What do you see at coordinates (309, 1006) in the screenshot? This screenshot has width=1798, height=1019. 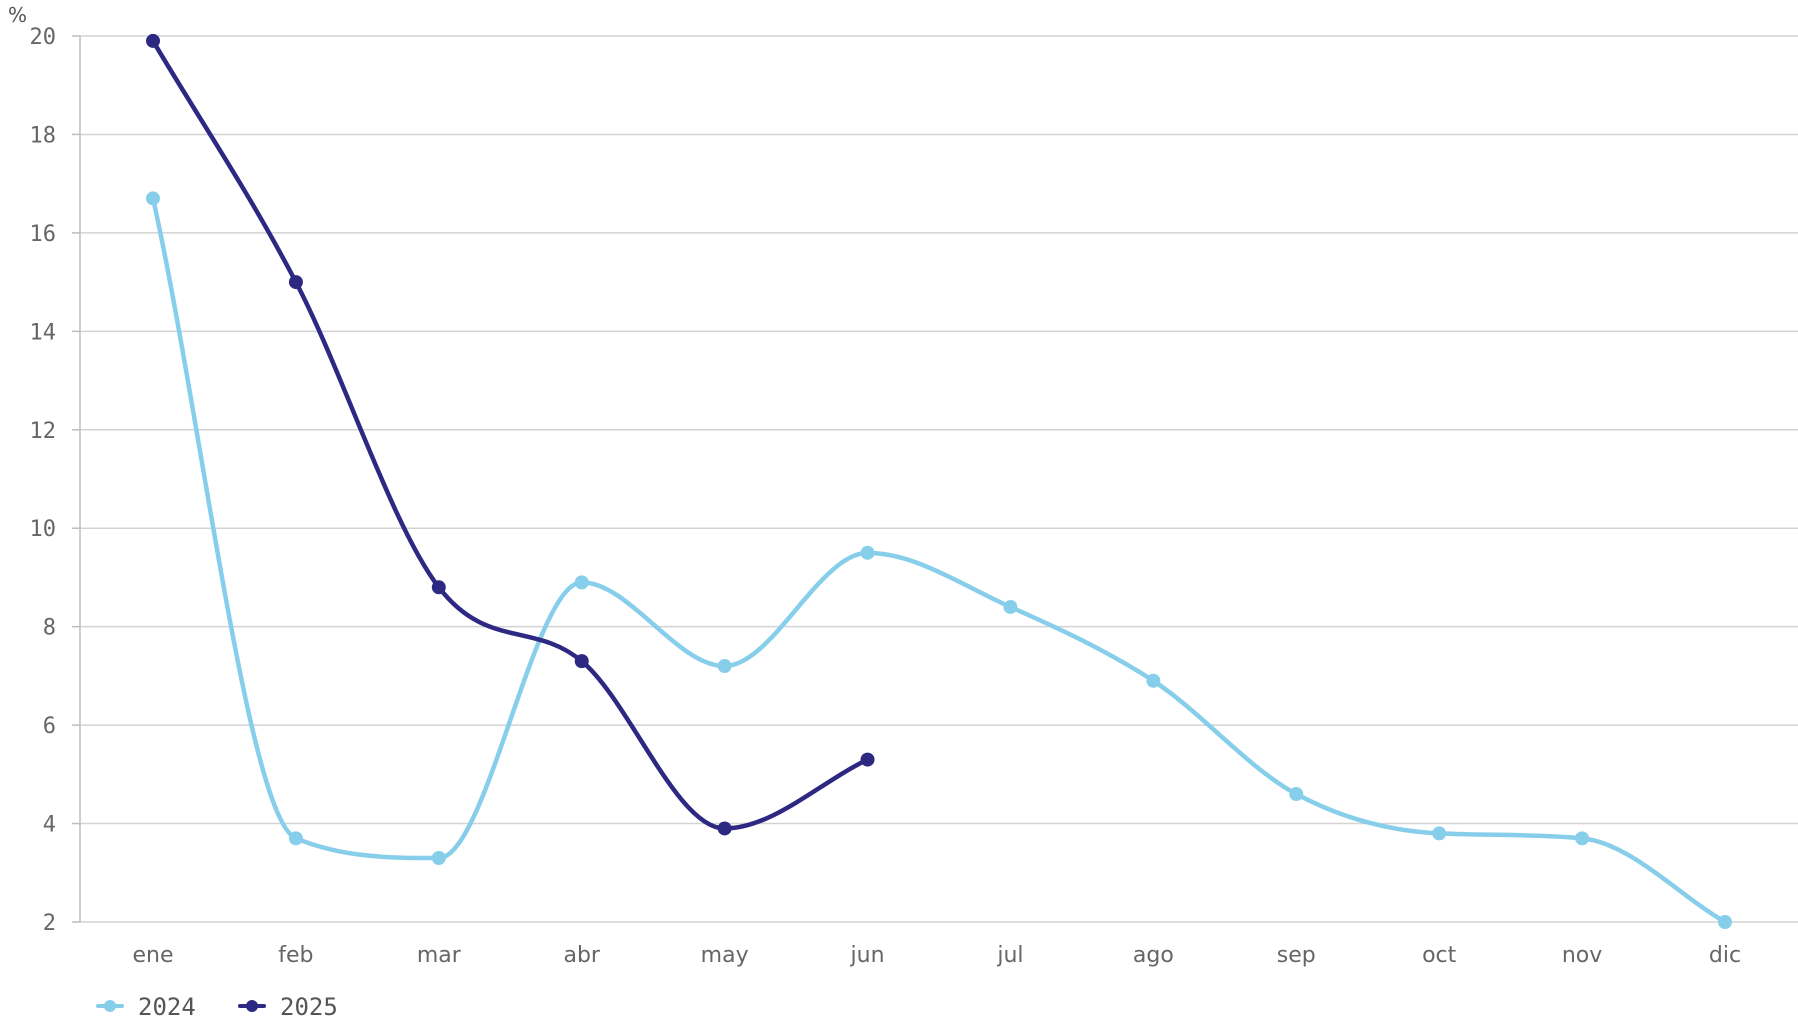 I see `legend-label: 2025` at bounding box center [309, 1006].